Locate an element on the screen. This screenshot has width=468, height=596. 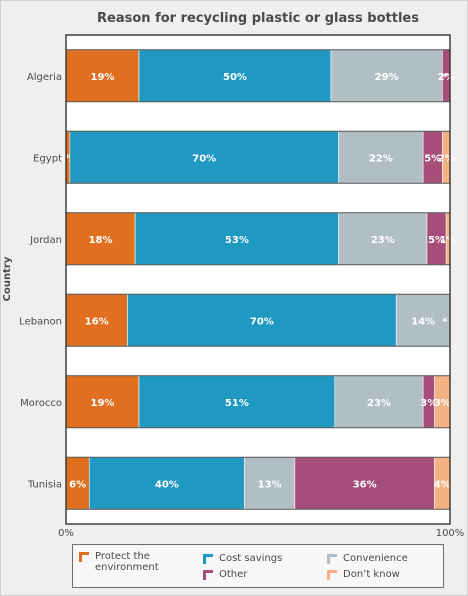
data-label-jordan-don-t-know: 1% is located at coordinates (448, 240).